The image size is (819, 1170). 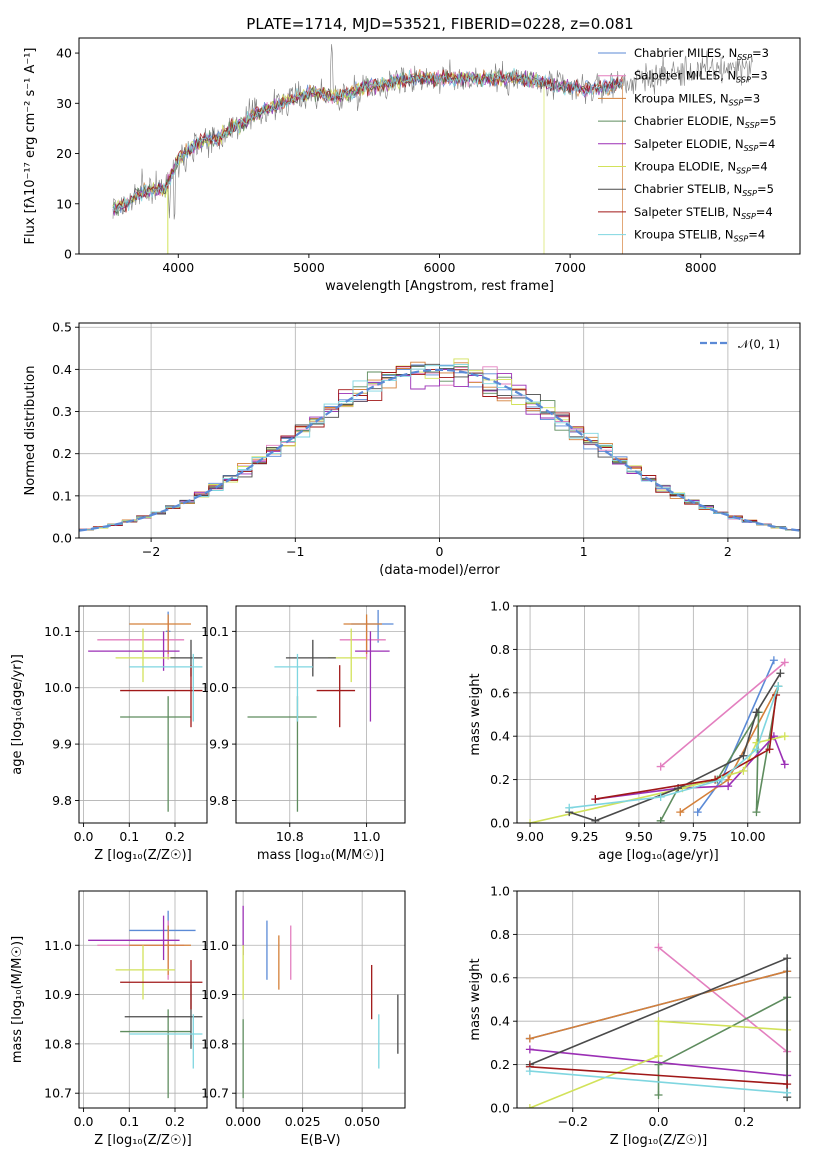 What do you see at coordinates (64, 203) in the screenshot?
I see `spectrum-y-tick-label: 10` at bounding box center [64, 203].